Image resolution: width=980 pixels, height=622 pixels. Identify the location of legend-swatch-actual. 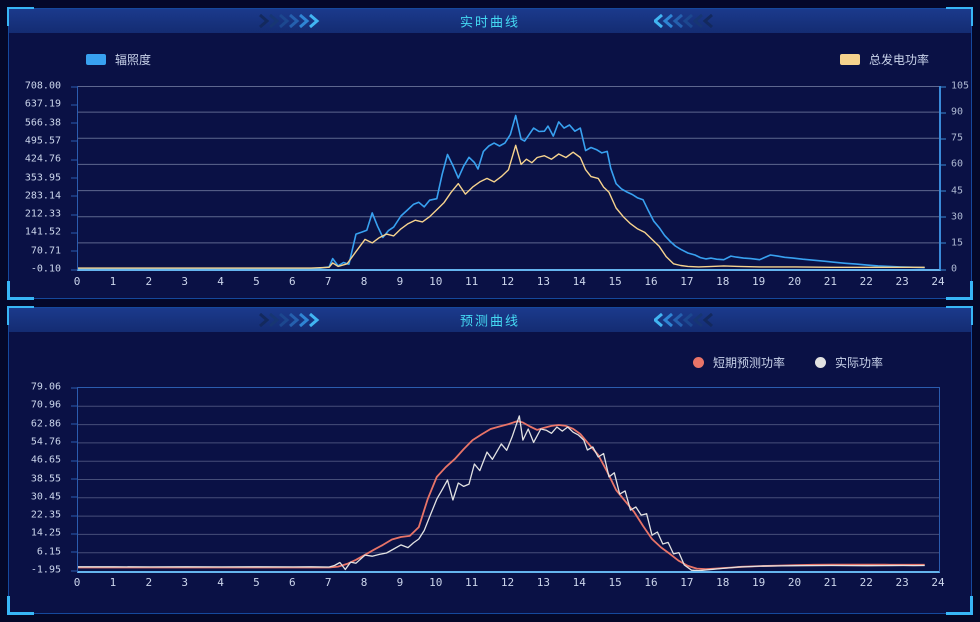
(820, 362).